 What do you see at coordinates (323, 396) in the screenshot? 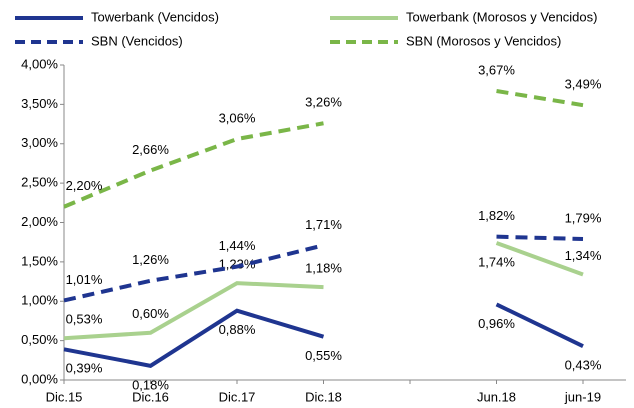
I see `x-tick-label: Dic.18` at bounding box center [323, 396].